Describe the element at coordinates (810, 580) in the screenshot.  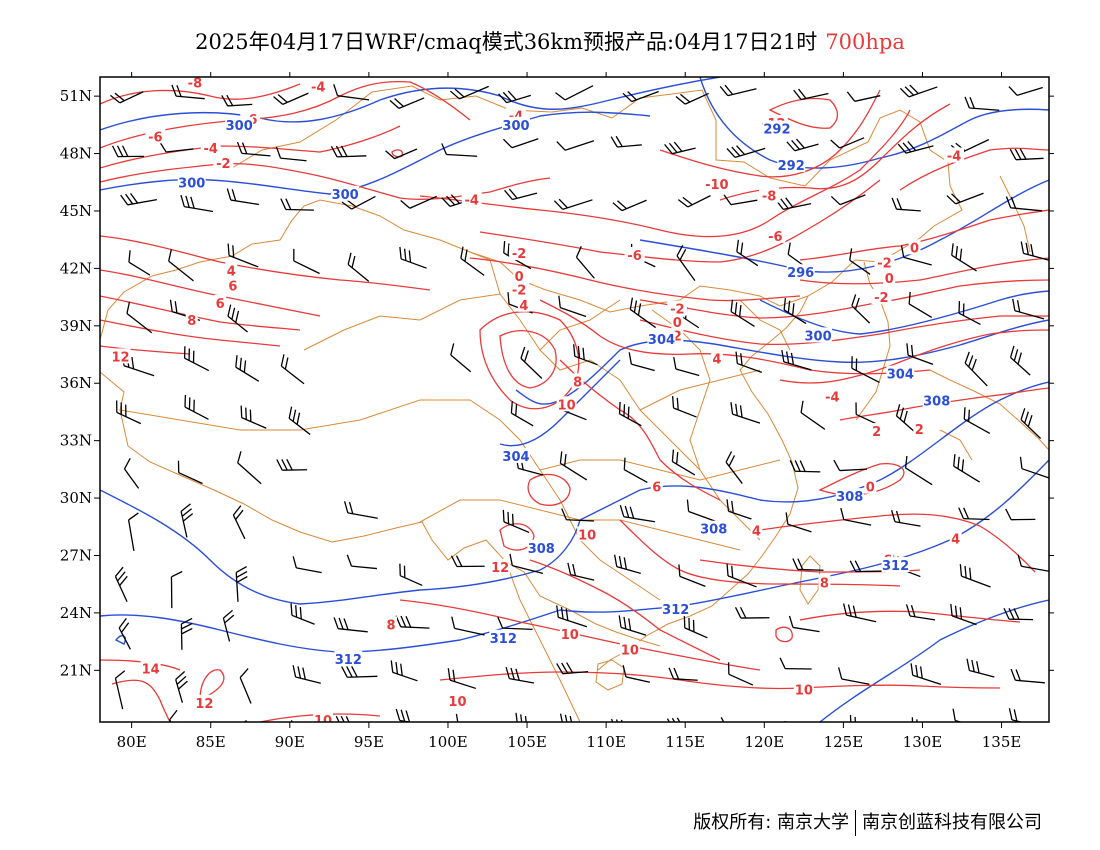
I see `taiwan-island` at that location.